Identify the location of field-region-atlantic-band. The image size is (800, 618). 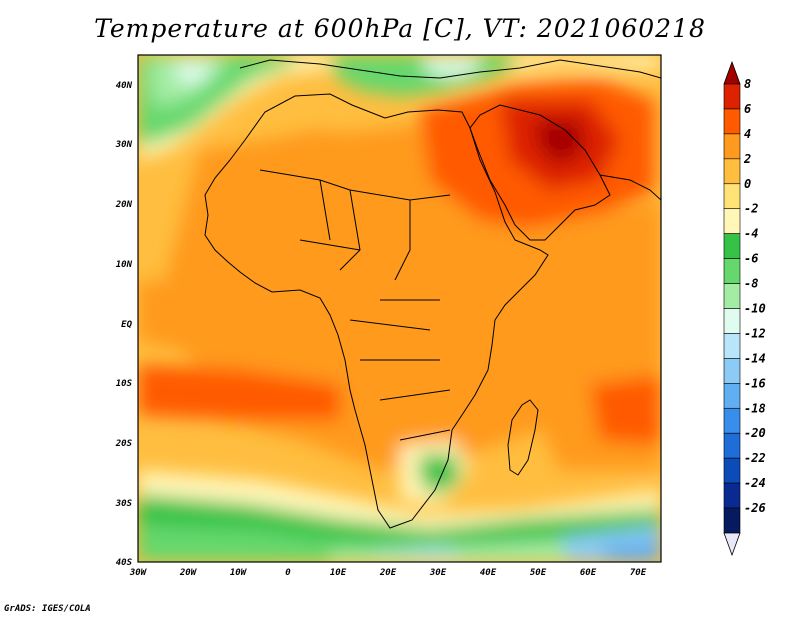
(239, 392).